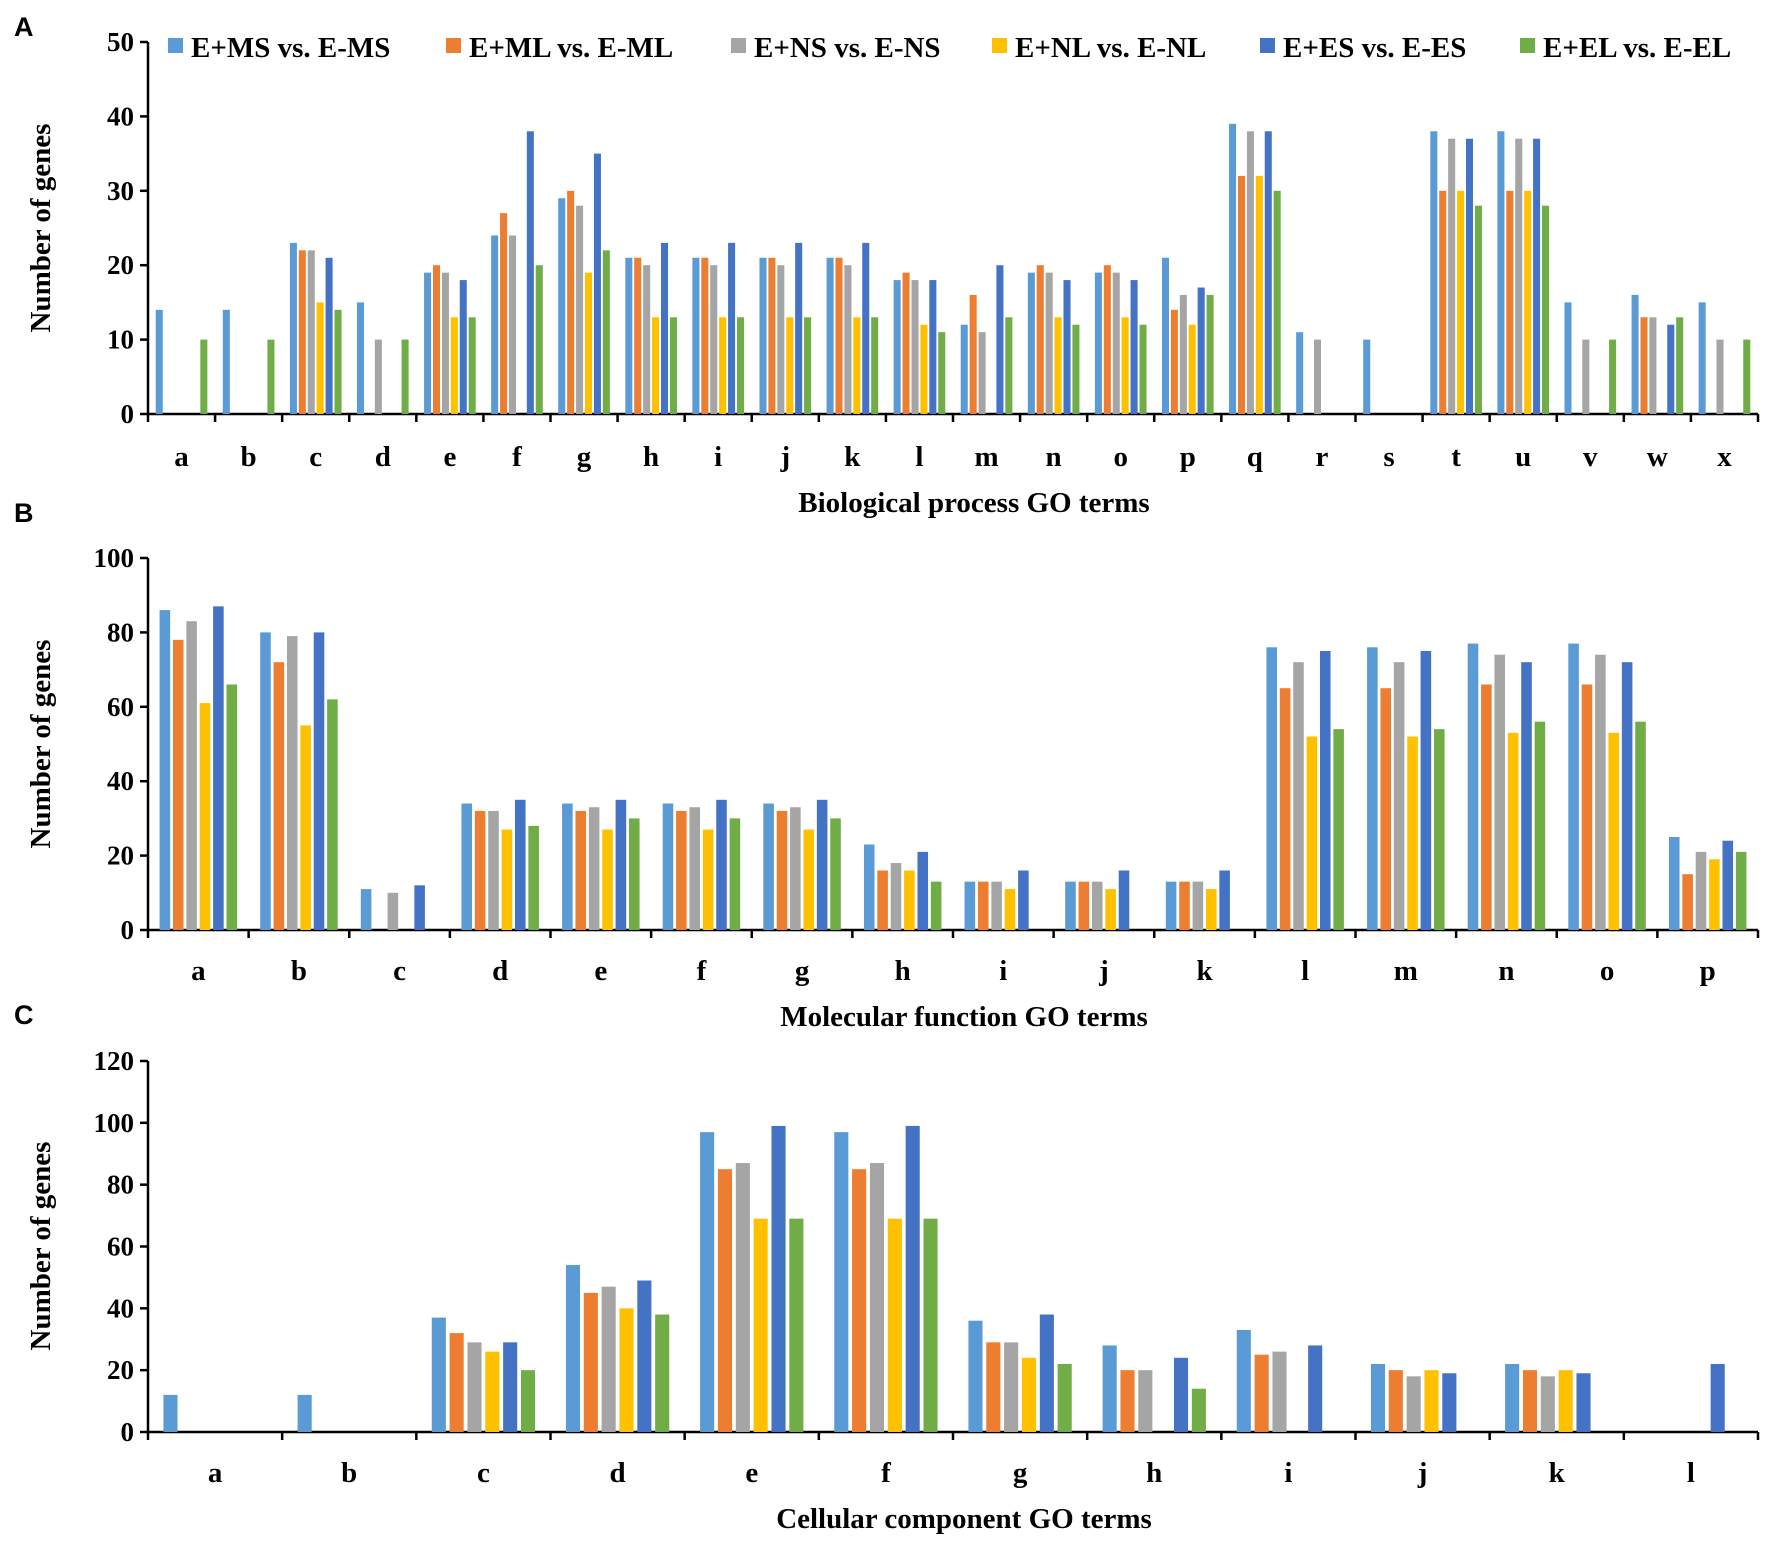 Image resolution: width=1775 pixels, height=1542 pixels. I want to click on category-label-b: f, so click(702, 971).